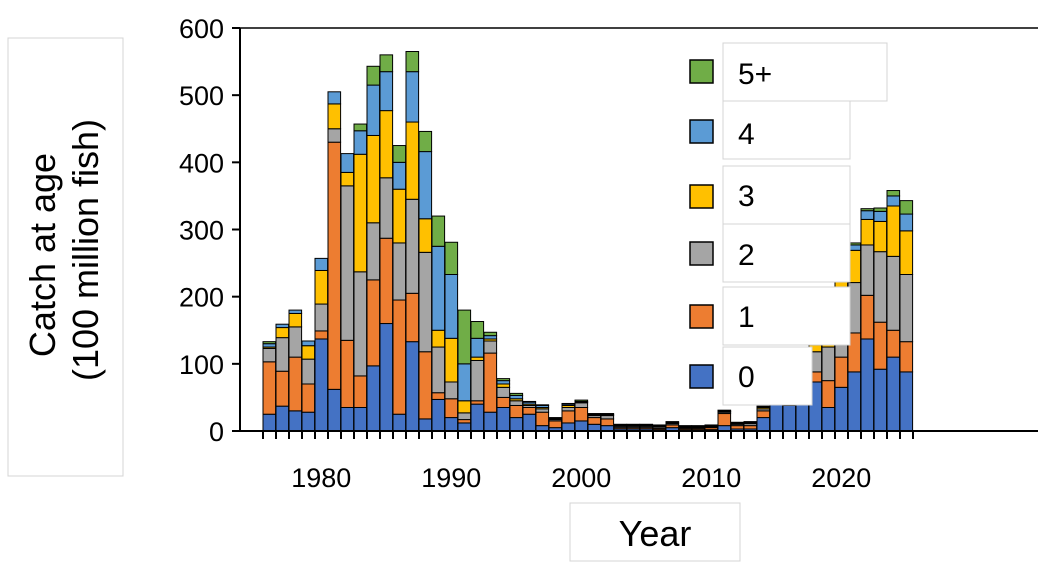 Image resolution: width=1038 pixels, height=562 pixels. I want to click on bar-segment-age-2-1988, so click(425, 302).